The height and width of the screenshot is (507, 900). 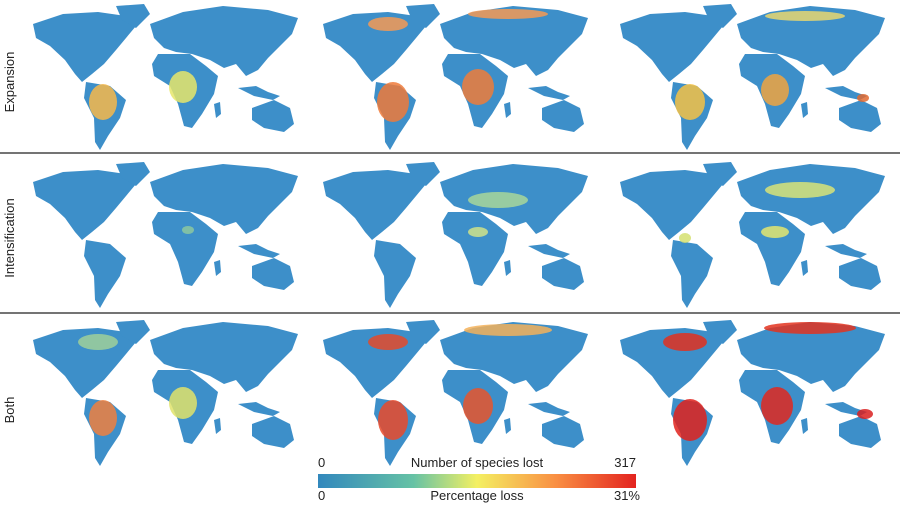 I want to click on row-label: Expansion, so click(x=9, y=82).